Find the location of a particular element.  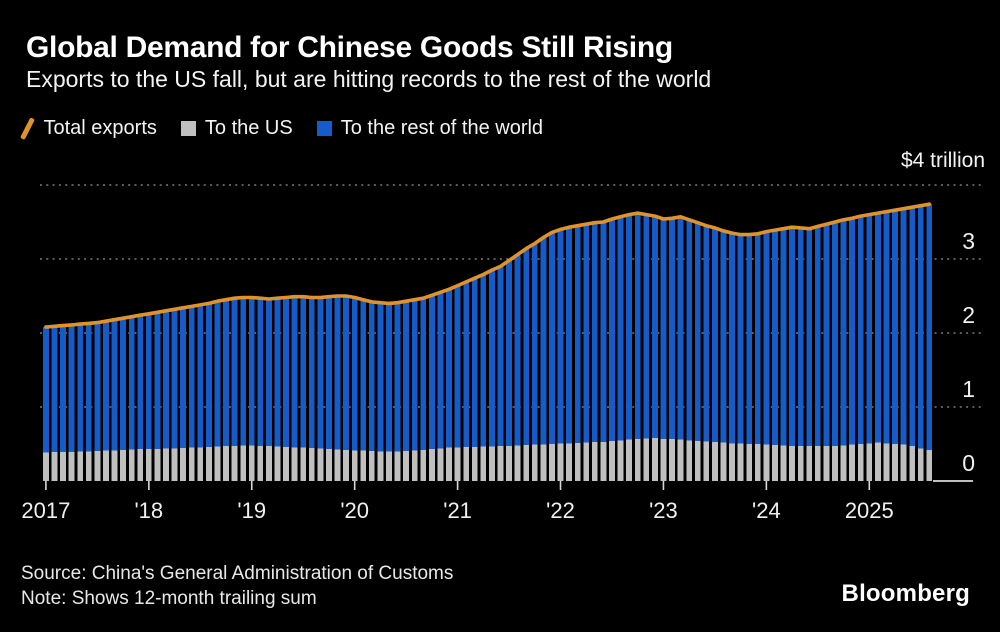

legend-label-to-the-us: To the US is located at coordinates (248, 127).